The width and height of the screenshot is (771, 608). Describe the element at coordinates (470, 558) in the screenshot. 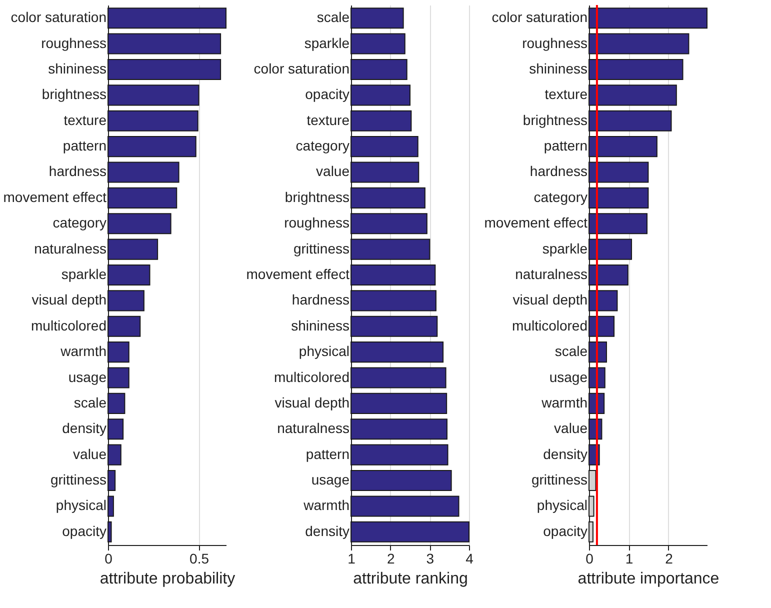

I see `x-tick-label: 4` at that location.